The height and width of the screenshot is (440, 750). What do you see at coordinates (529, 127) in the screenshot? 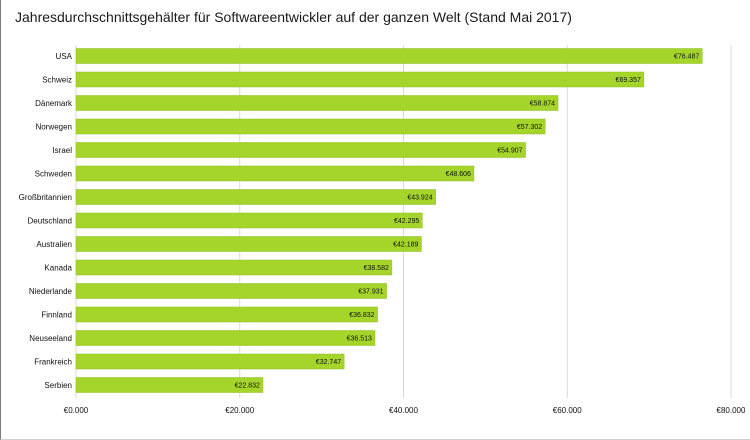
I see `data-label: €57.302` at bounding box center [529, 127].